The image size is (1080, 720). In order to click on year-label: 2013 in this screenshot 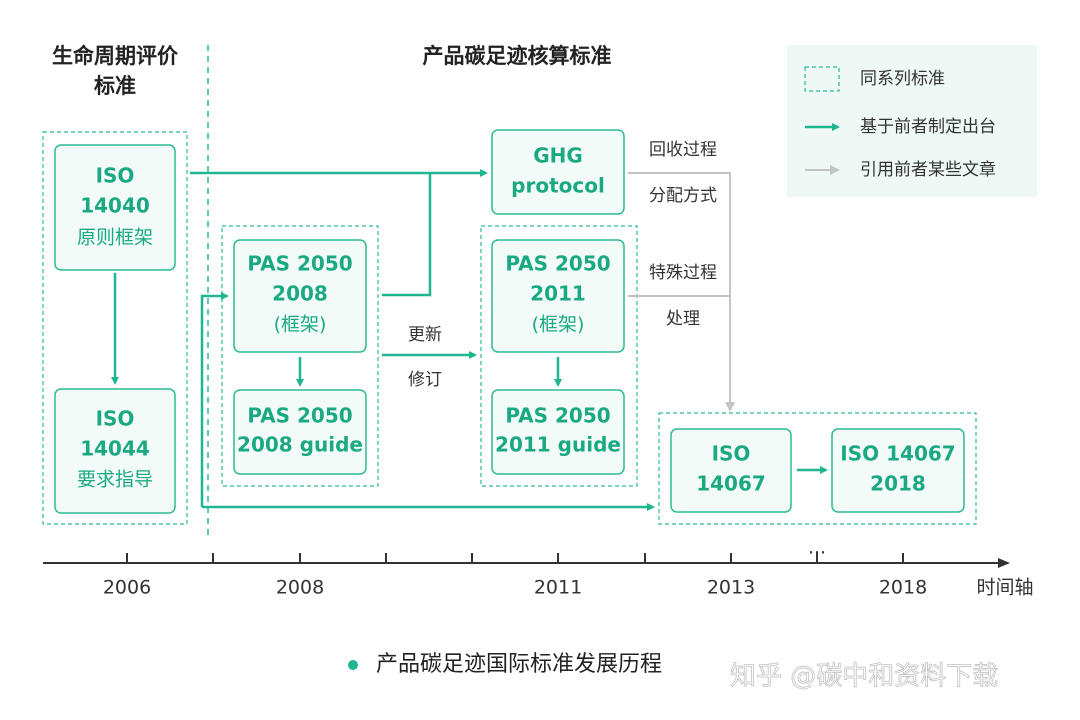, I will do `click(731, 588)`.